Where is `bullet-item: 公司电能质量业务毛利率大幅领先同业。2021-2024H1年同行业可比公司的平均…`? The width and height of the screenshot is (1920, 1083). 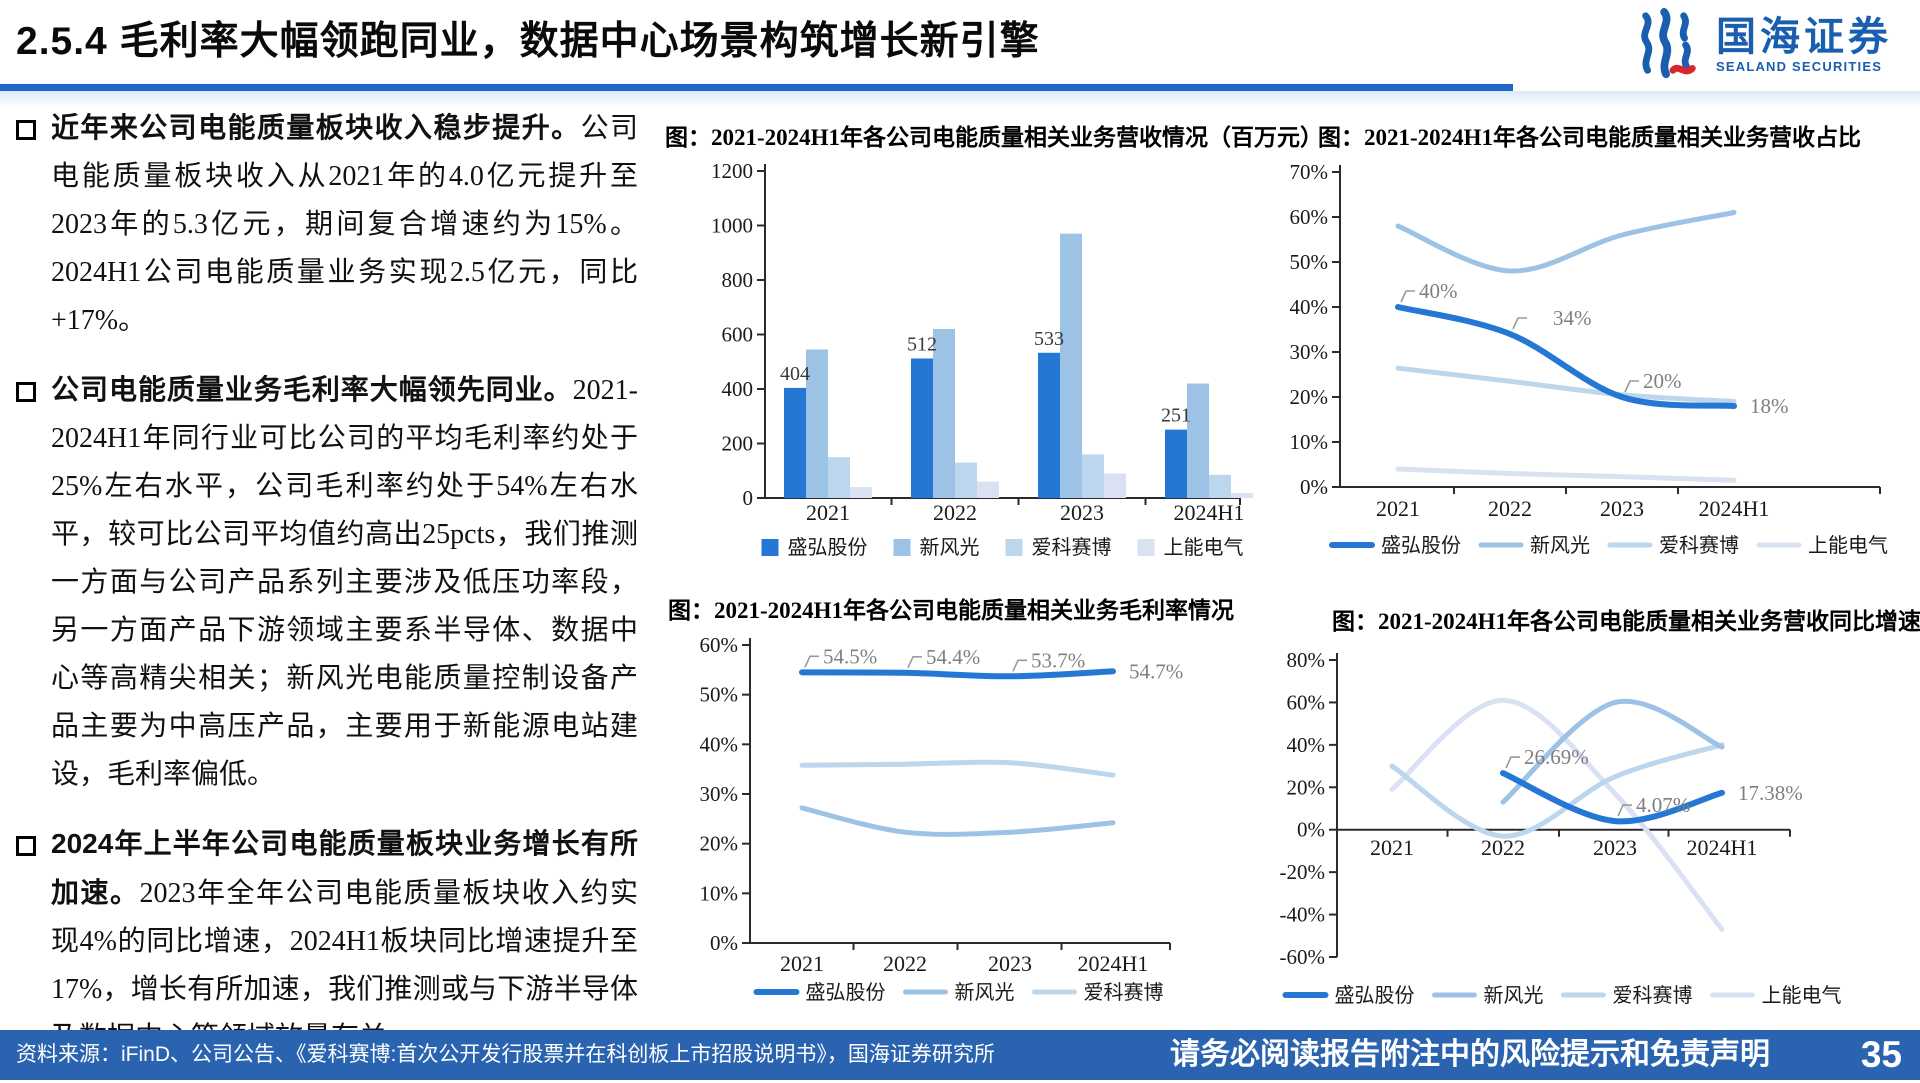 bullet-item: 公司电能质量业务毛利率大幅领先同业。2021-2024H1年同行业可比公司的平均… is located at coordinates (327, 582).